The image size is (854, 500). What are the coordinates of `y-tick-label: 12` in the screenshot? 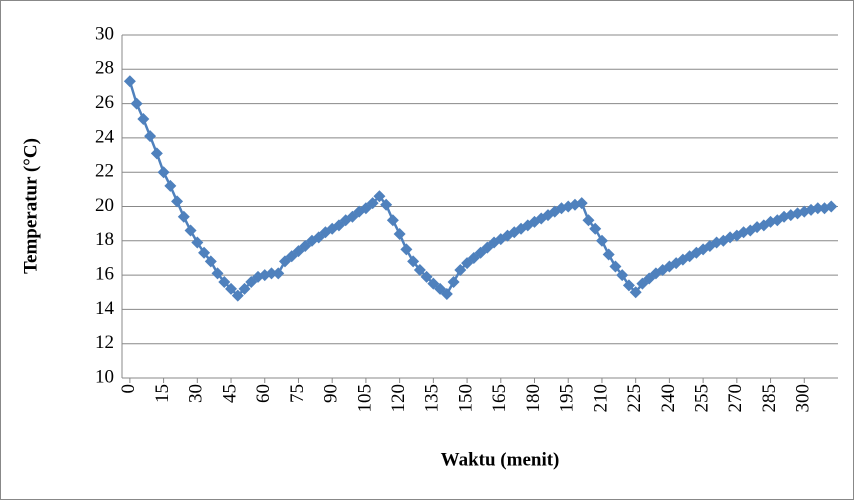 It's located at (104, 342).